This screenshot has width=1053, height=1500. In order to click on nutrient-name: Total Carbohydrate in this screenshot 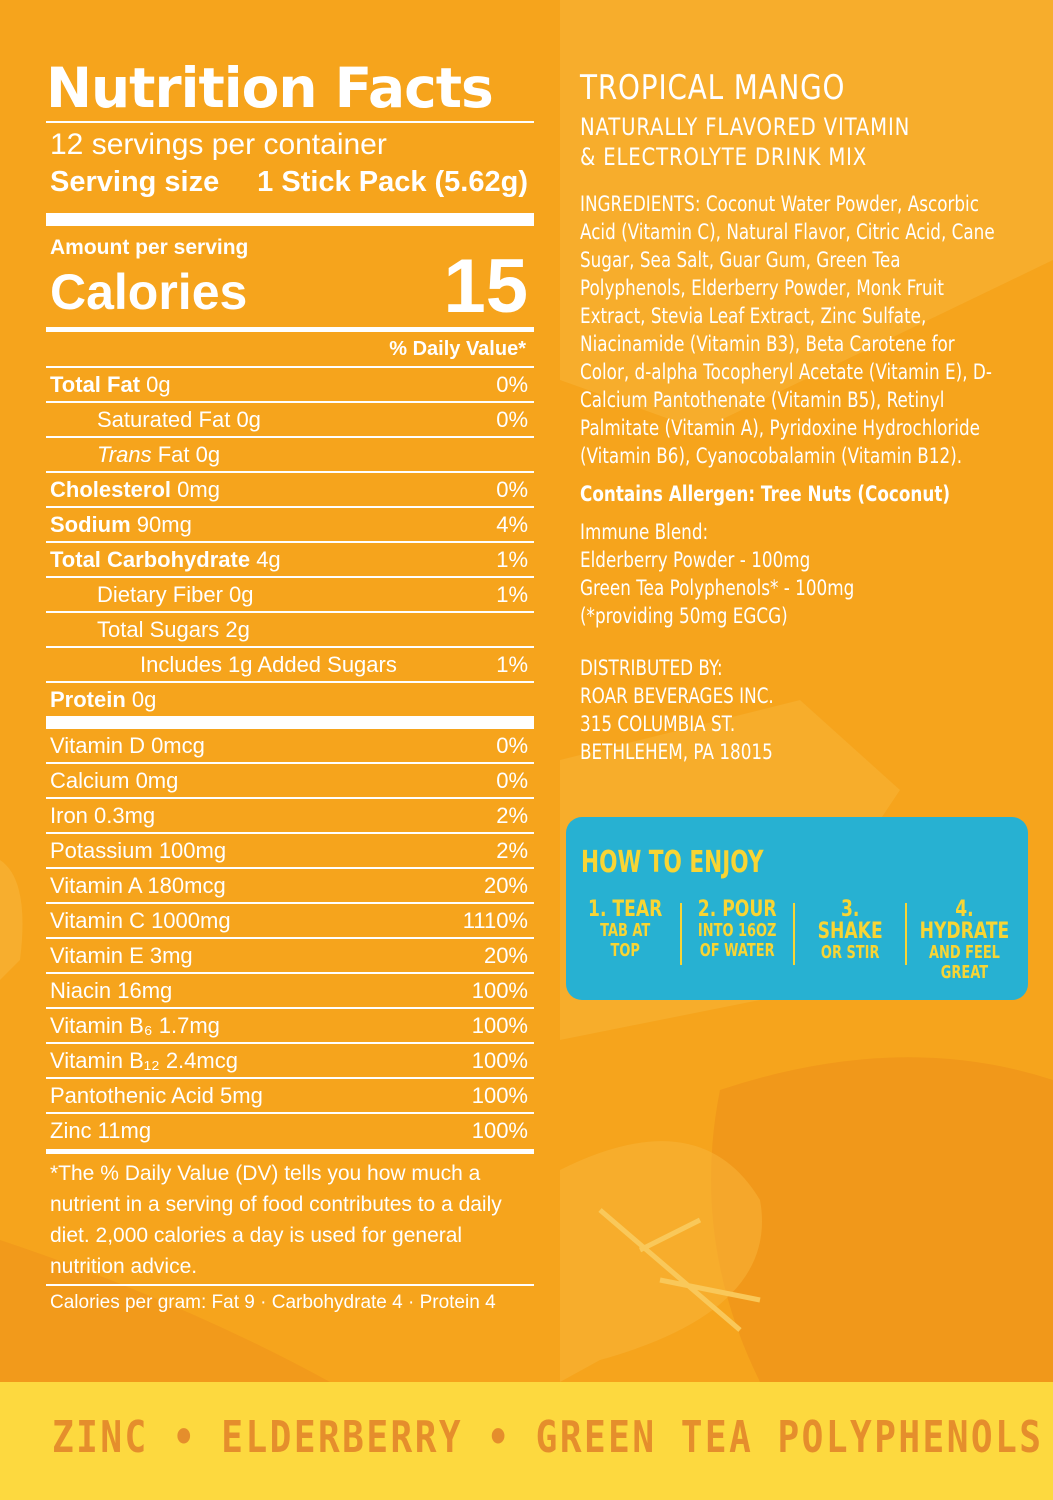, I will do `click(150, 559)`.